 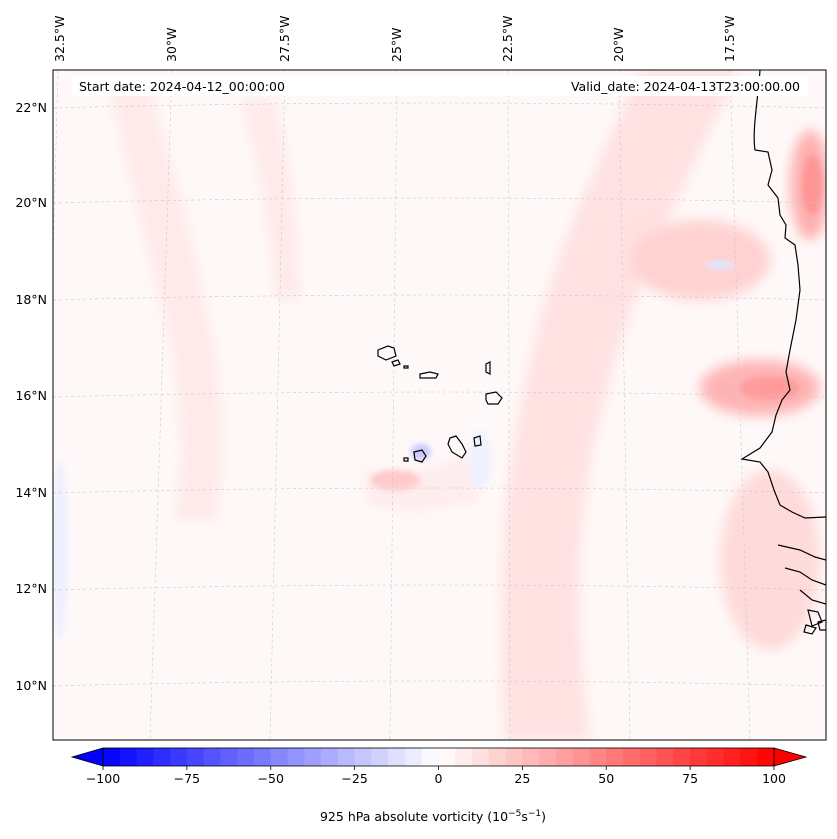 I want to click on colorbar-label-exp2: −1, so click(x=534, y=814).